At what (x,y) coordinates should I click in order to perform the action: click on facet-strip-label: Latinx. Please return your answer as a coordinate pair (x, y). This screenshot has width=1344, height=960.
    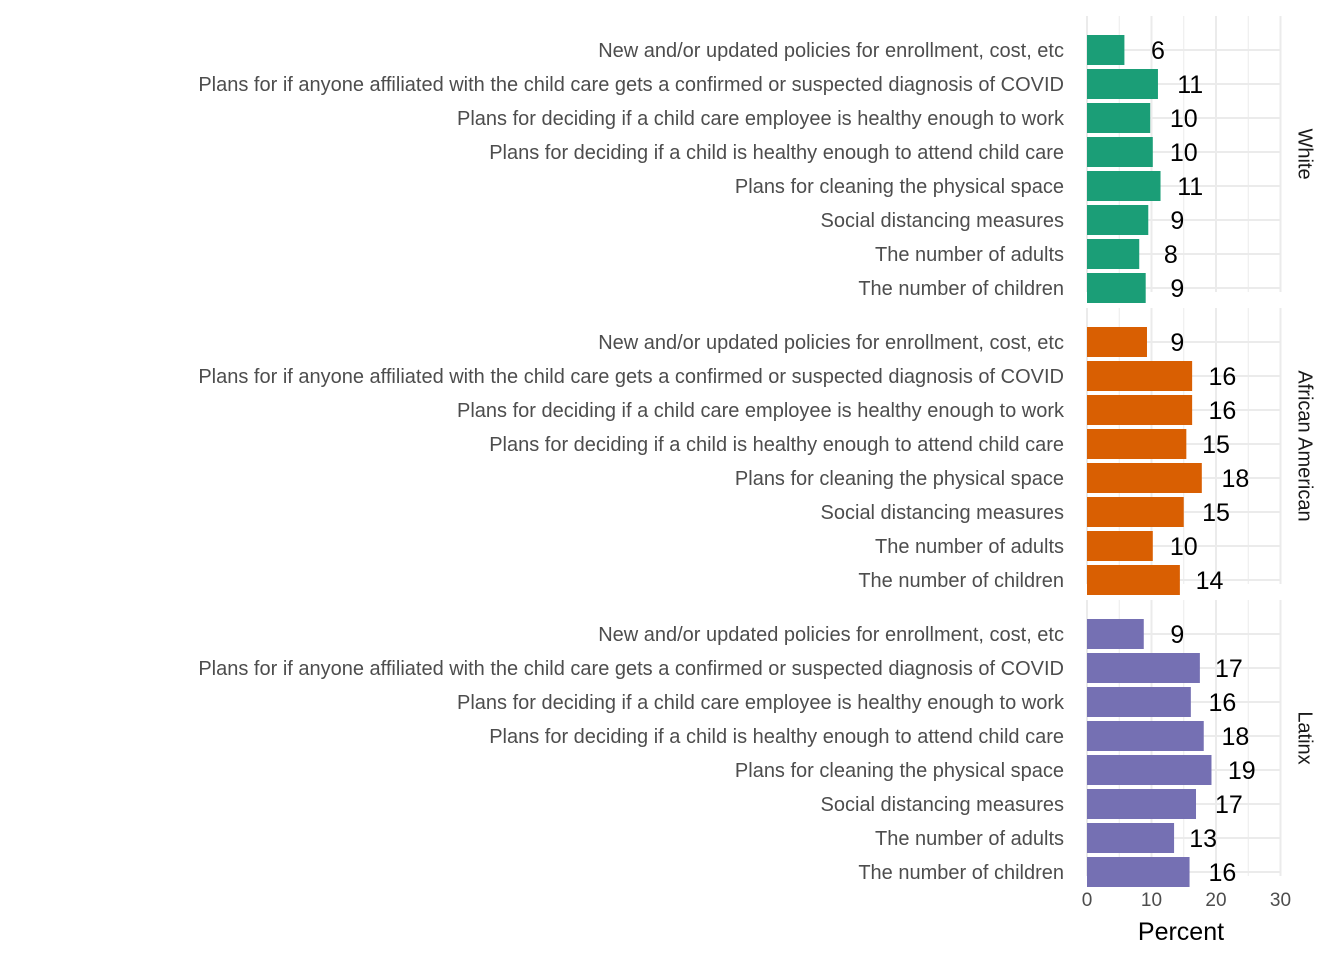
    Looking at the image, I should click on (1305, 737).